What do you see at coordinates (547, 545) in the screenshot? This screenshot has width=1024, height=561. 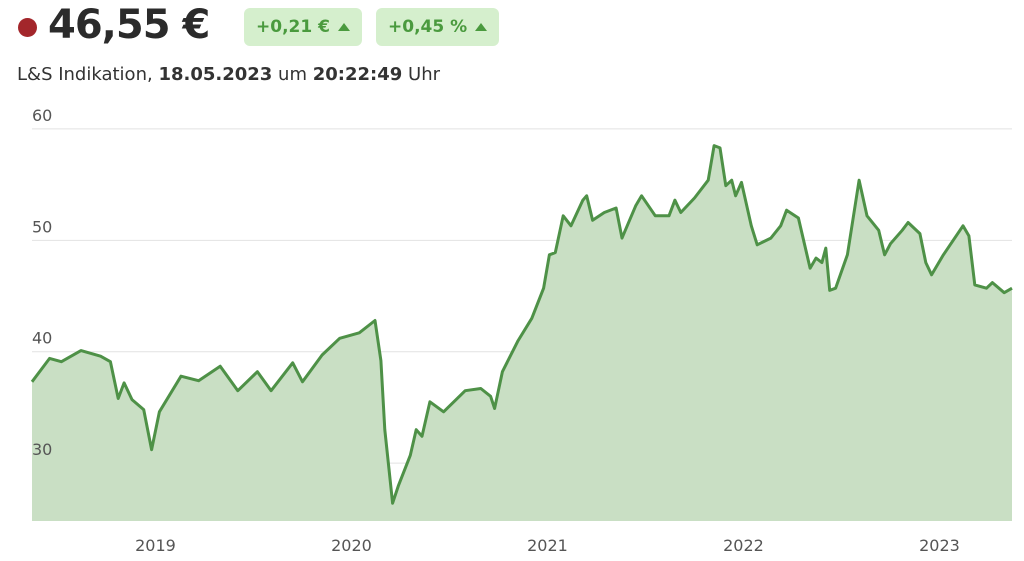 I see `x-tick-label: 2021` at bounding box center [547, 545].